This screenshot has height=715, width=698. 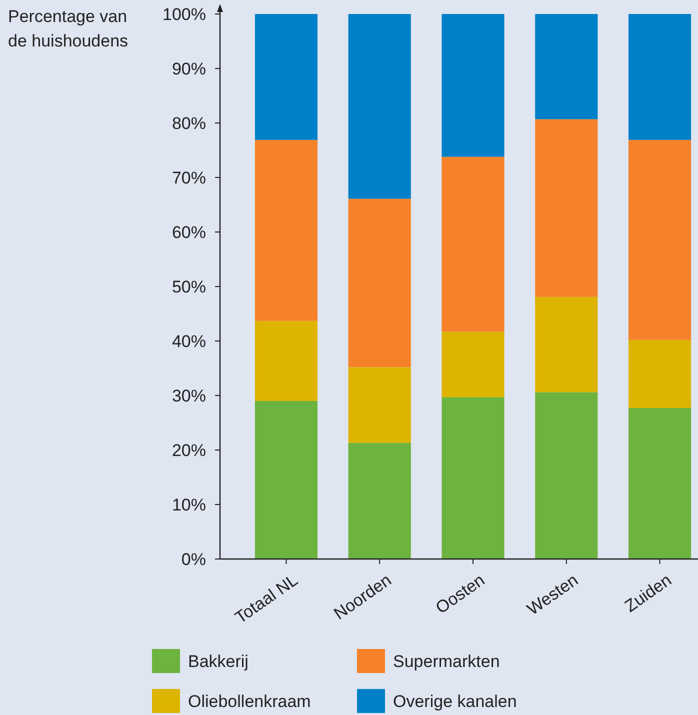 I want to click on legend-label: Overige kanalen, so click(x=455, y=701).